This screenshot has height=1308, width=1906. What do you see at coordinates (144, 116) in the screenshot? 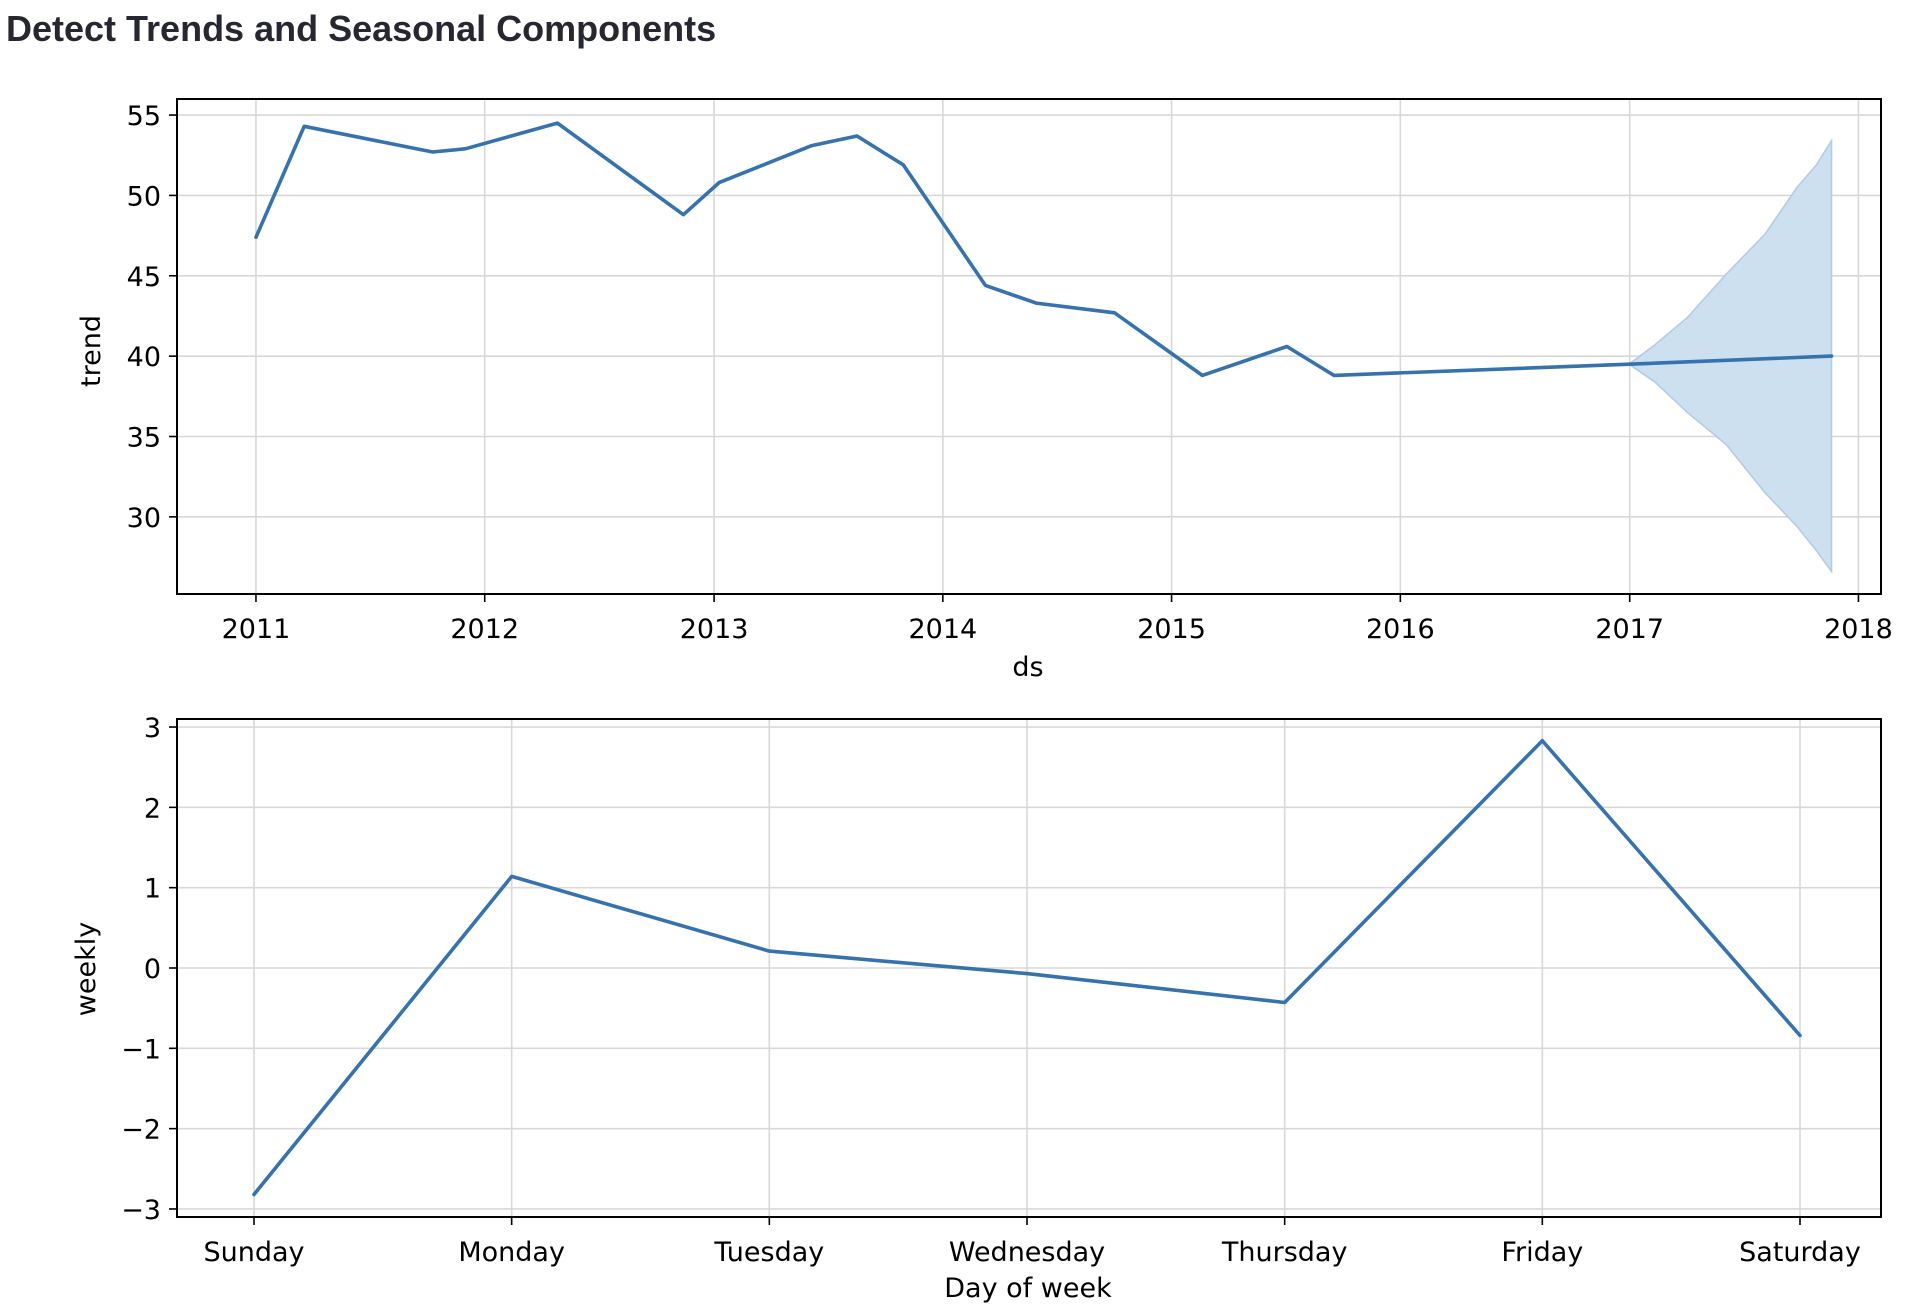
I see `trend-y-tick-label: 55` at bounding box center [144, 116].